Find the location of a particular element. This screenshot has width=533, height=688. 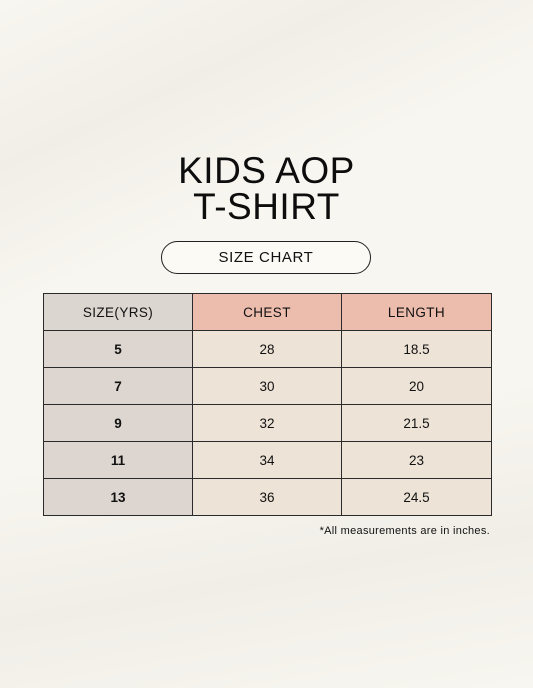

size-cell: 13 is located at coordinates (118, 497).